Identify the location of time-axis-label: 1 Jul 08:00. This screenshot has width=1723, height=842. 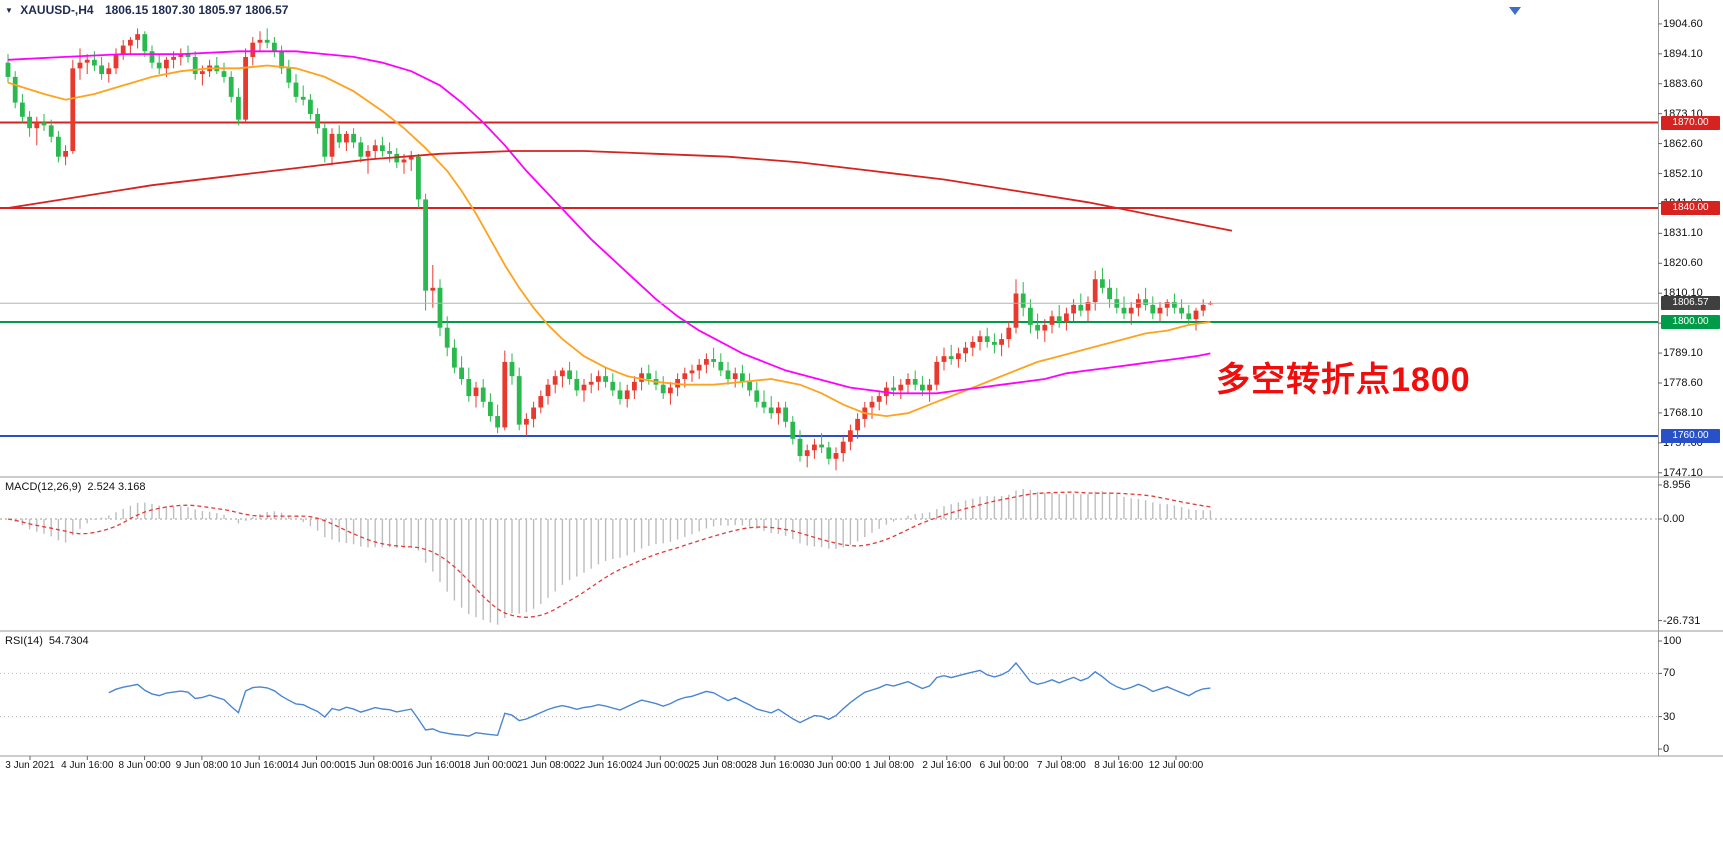
(889, 765).